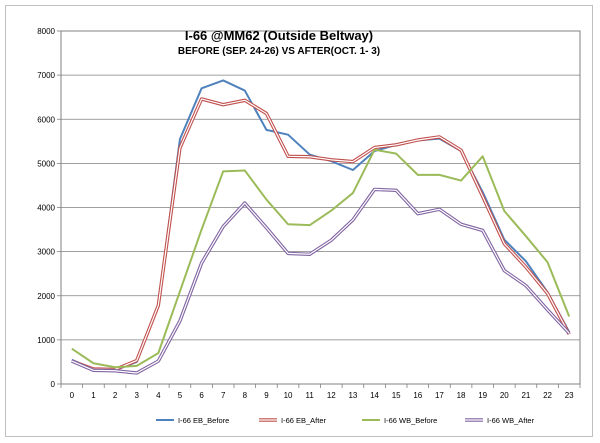 The image size is (600, 443). What do you see at coordinates (569, 395) in the screenshot?
I see `x-tick-label: 23` at bounding box center [569, 395].